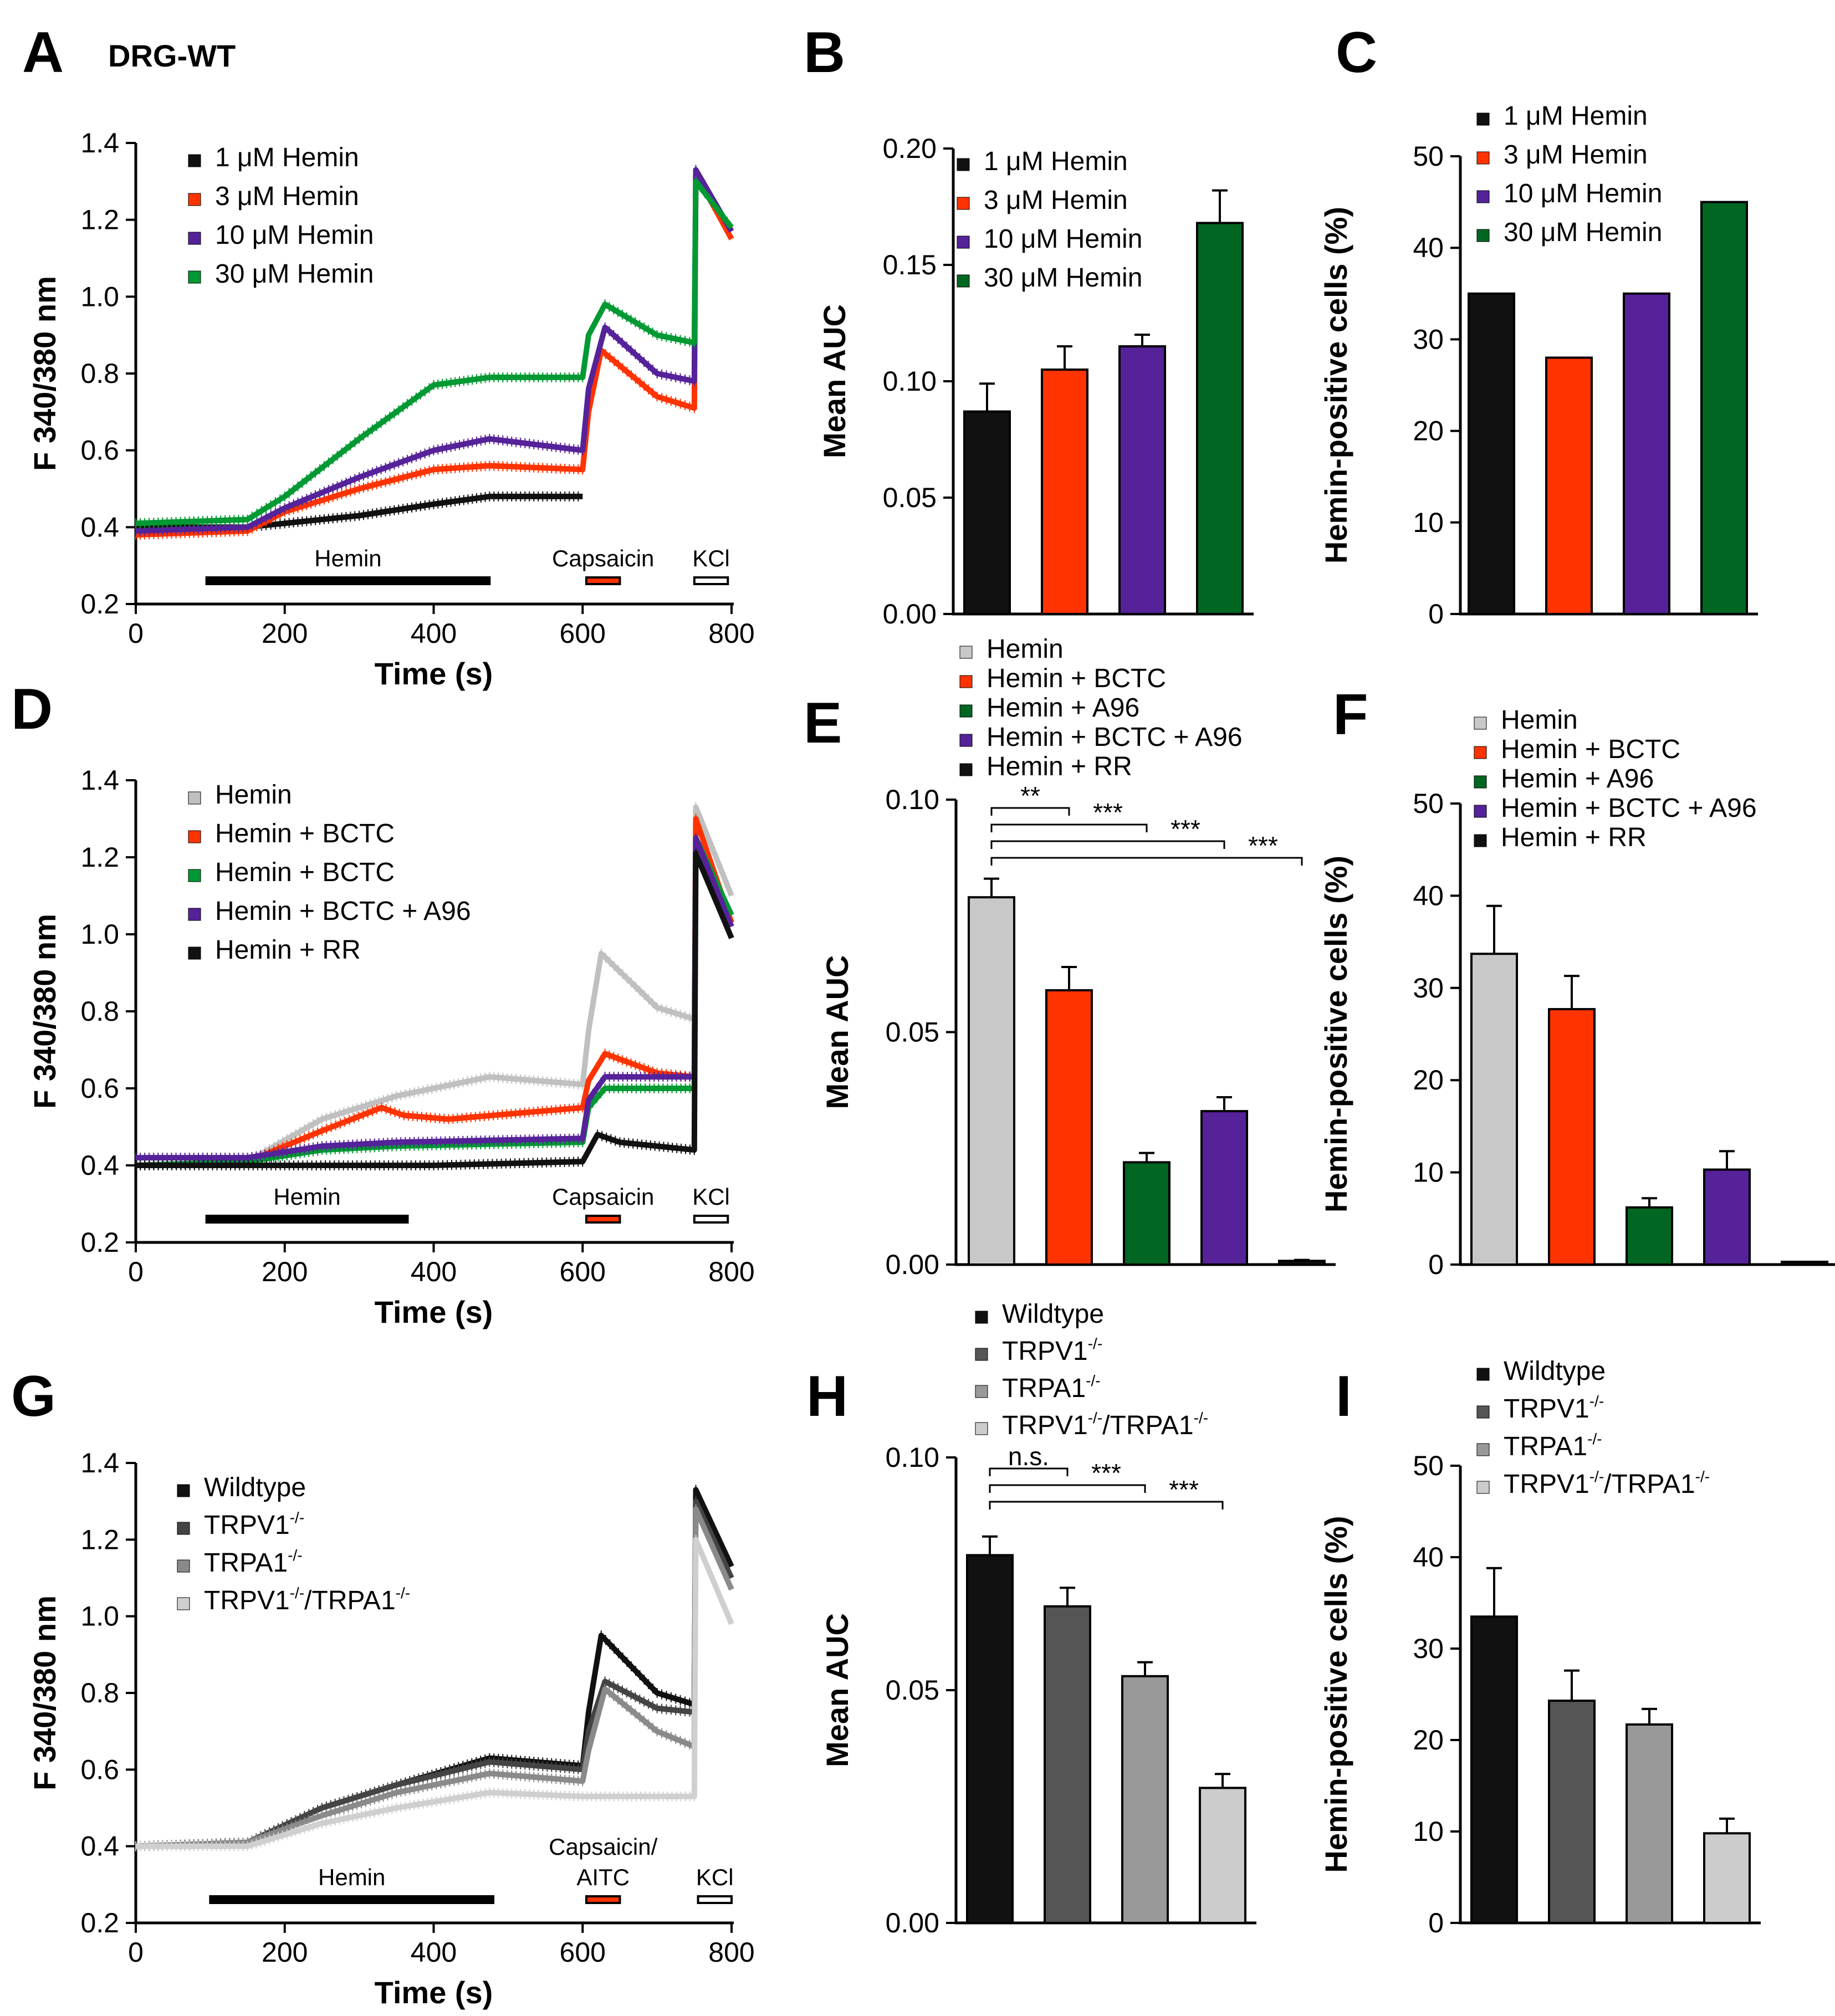  I want to click on y-tick-label: 0.15, so click(910, 264).